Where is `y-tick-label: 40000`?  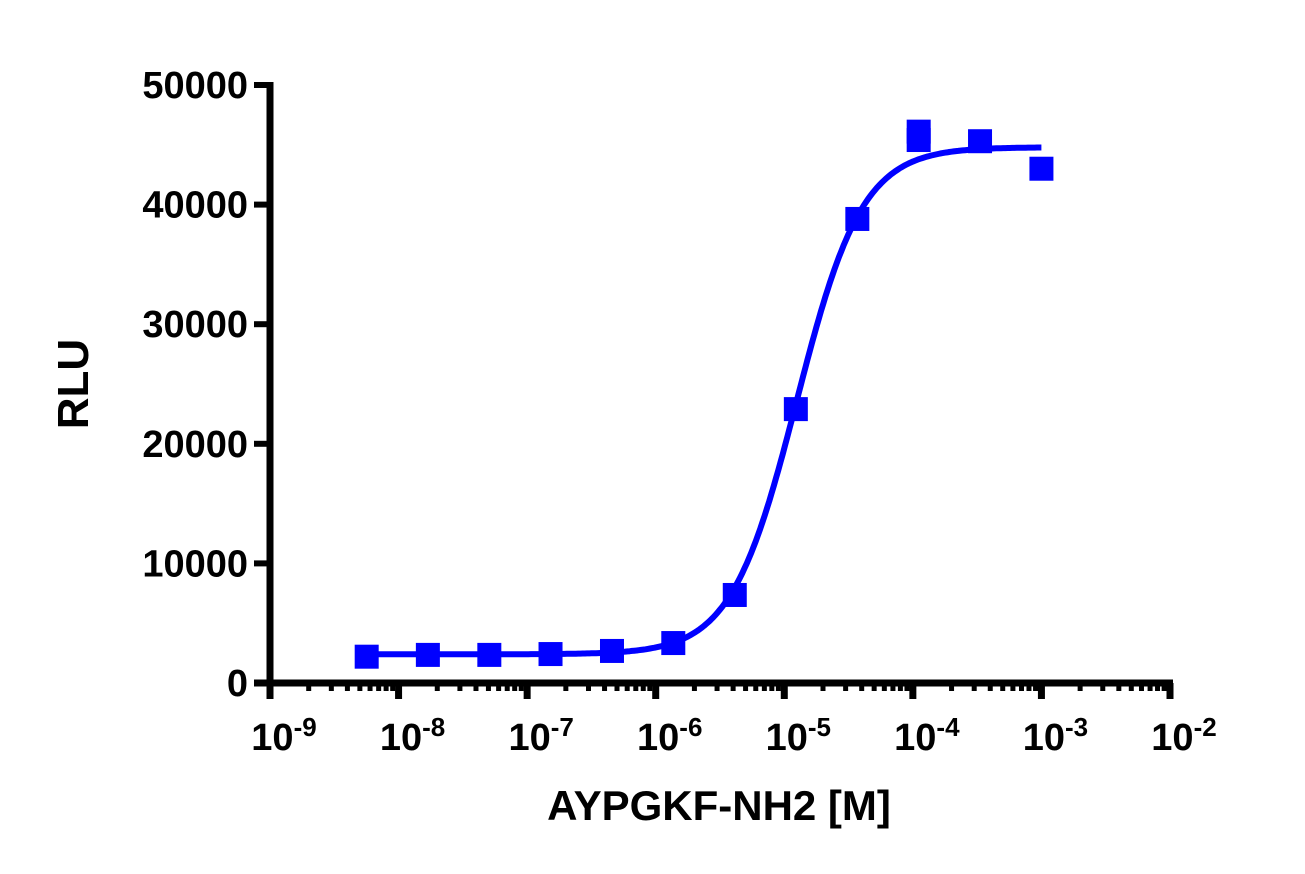 y-tick-label: 40000 is located at coordinates (195, 206).